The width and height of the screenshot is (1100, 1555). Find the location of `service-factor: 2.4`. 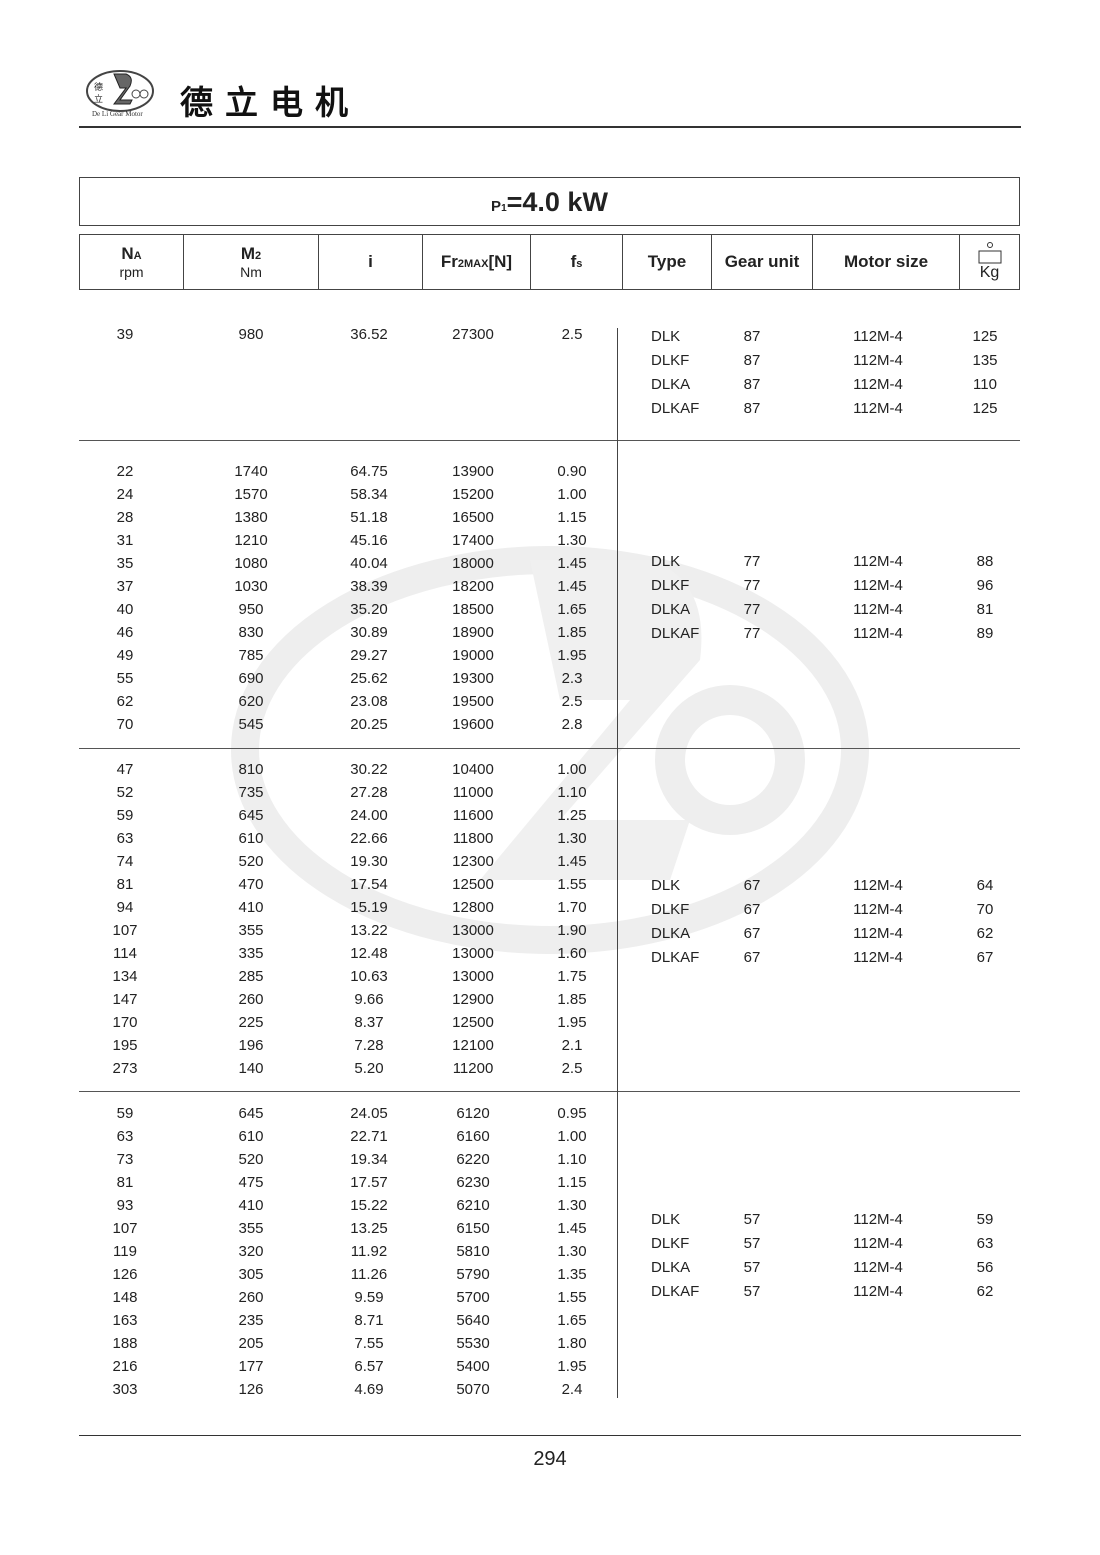

service-factor: 2.4 is located at coordinates (572, 1389).